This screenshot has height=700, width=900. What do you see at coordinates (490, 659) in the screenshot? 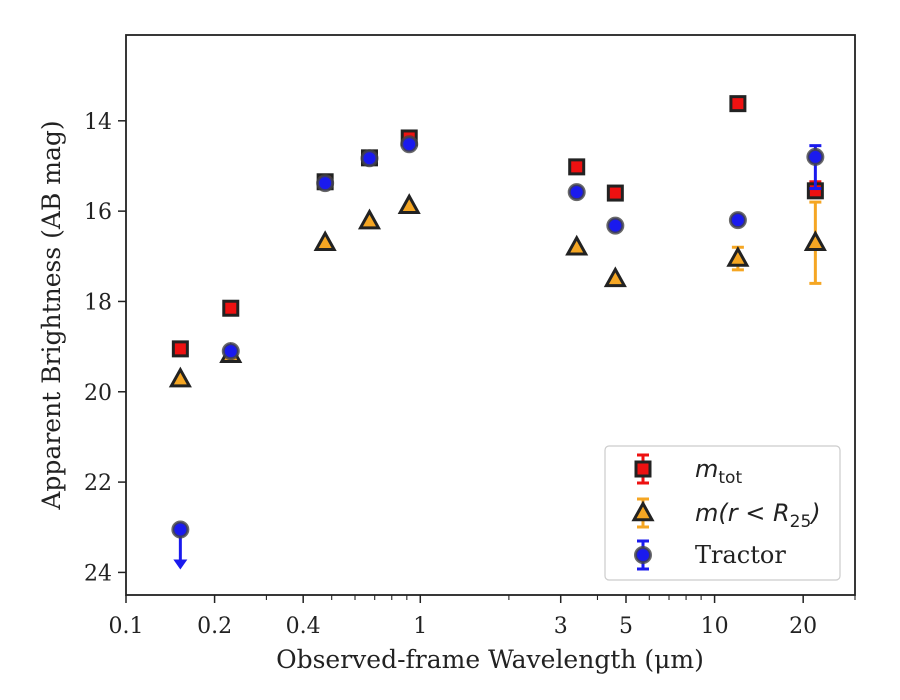
I see `x-axis-title: Observed-frame Wavelength (μm)` at bounding box center [490, 659].